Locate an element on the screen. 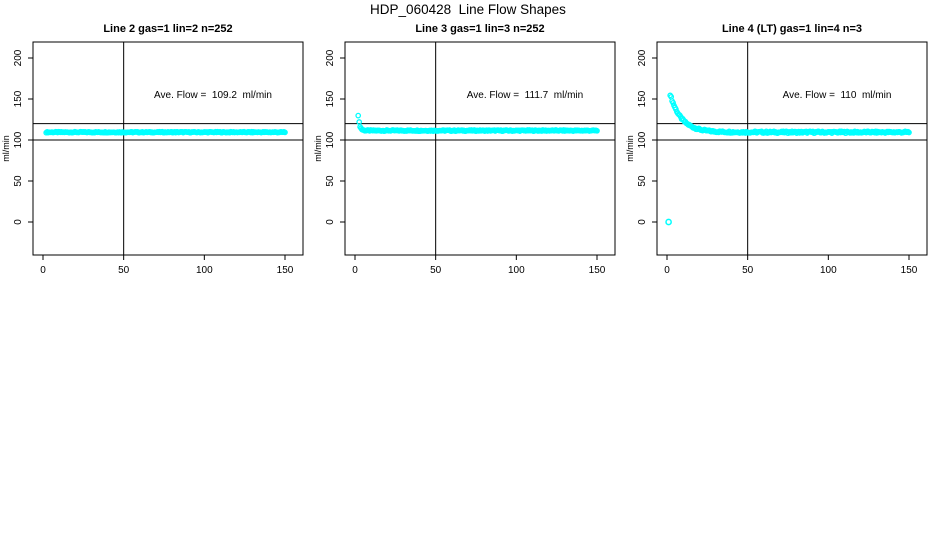 Image resolution: width=936 pixels, height=540 pixels. figure-title: HDP_060428 Line Flow Shapes is located at coordinates (468, 9).